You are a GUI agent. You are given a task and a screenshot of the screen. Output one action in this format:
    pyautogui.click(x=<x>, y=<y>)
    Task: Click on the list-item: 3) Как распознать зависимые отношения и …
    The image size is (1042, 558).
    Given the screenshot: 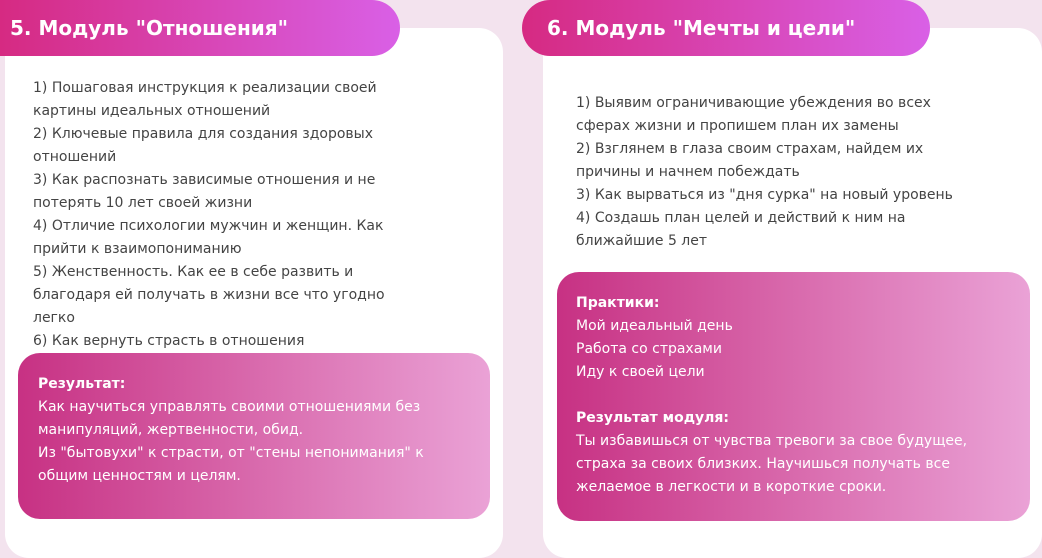 What is the action you would take?
    pyautogui.click(x=204, y=191)
    